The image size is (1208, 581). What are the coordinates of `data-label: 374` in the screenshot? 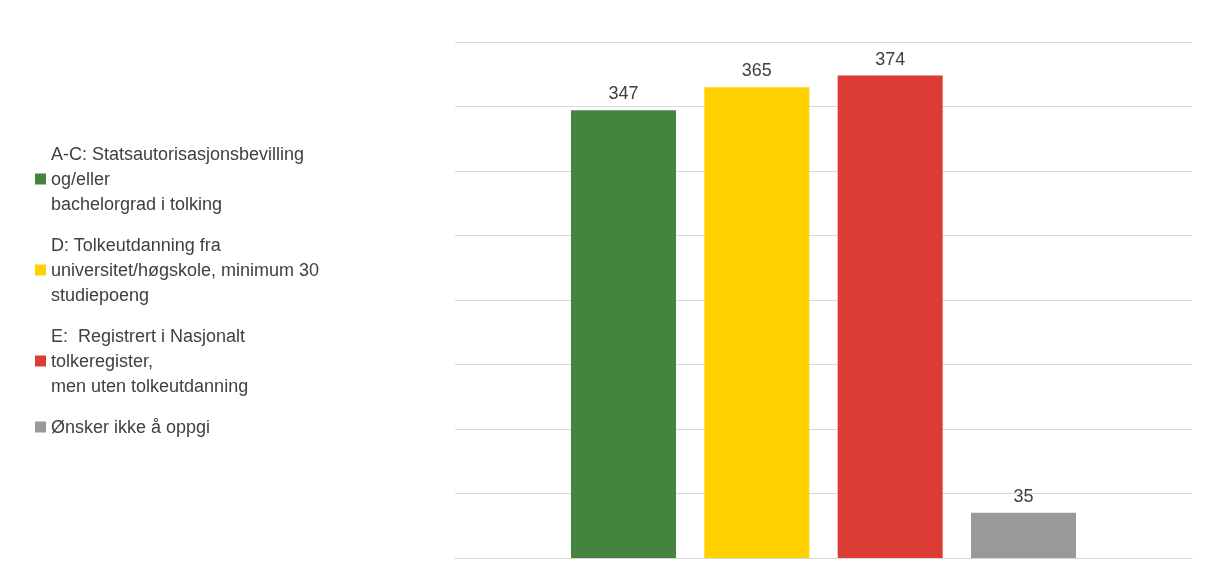 It's located at (890, 58).